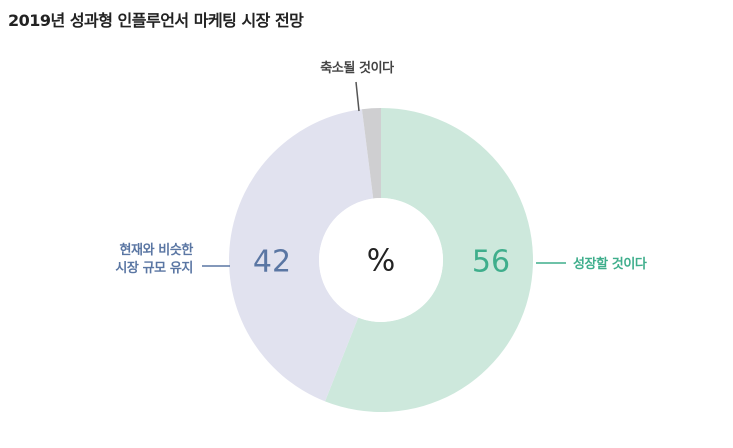 This screenshot has height=448, width=733. Describe the element at coordinates (491, 262) in the screenshot. I see `value-label-grow: 56` at that location.